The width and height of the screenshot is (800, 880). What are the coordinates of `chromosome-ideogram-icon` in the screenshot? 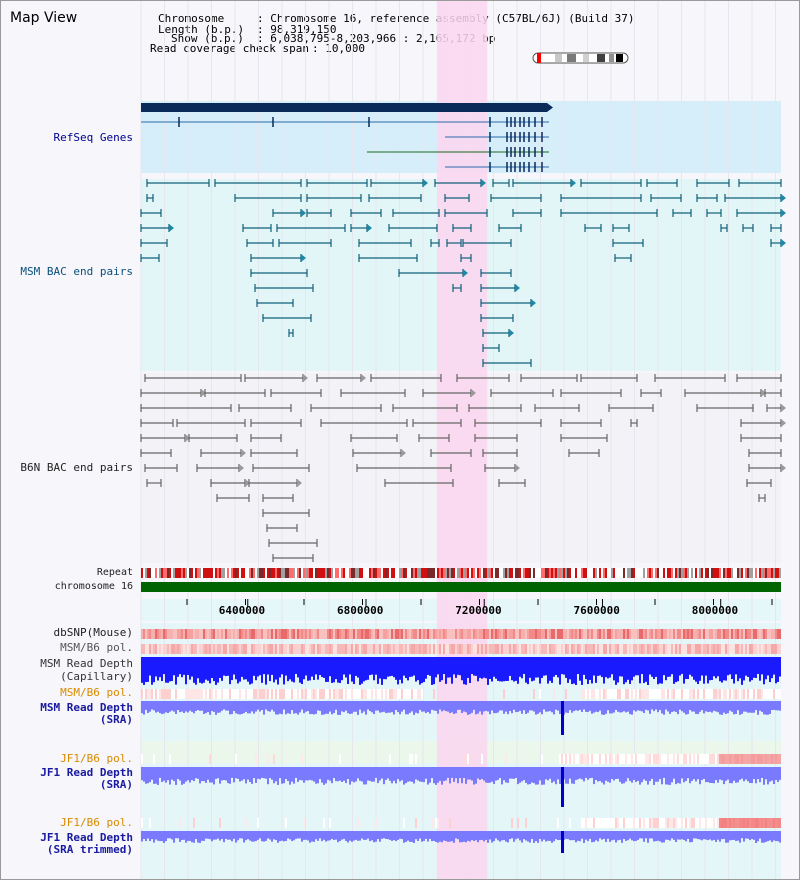 It's located at (580, 58).